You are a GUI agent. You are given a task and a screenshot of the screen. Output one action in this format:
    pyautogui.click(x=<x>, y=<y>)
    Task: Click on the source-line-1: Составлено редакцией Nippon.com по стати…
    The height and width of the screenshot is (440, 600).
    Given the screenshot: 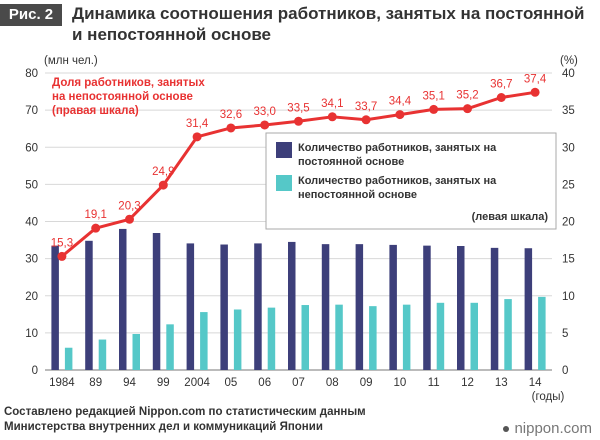 What is the action you would take?
    pyautogui.click(x=185, y=412)
    